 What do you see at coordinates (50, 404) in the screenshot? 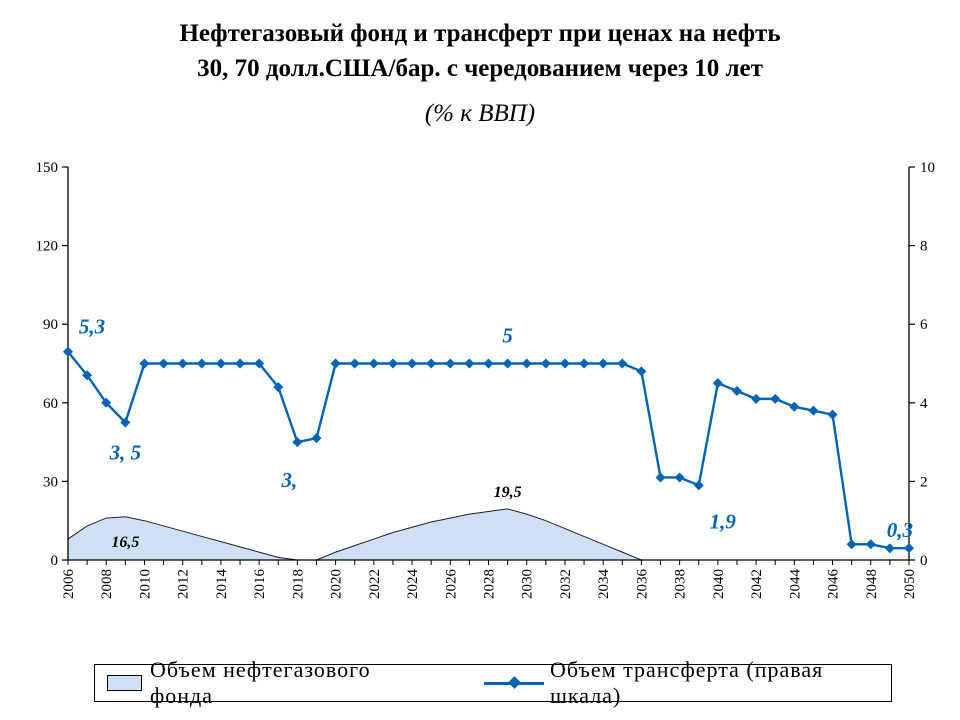
I see `y-left-tick-label: 60` at bounding box center [50, 404].